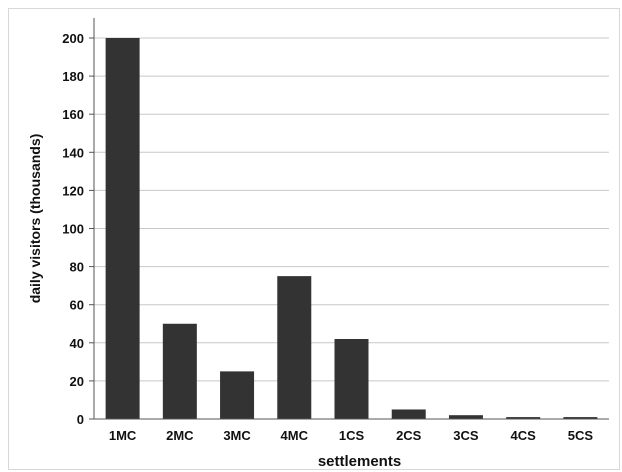 The width and height of the screenshot is (622, 472). I want to click on y-tick-label: 60, so click(77, 305).